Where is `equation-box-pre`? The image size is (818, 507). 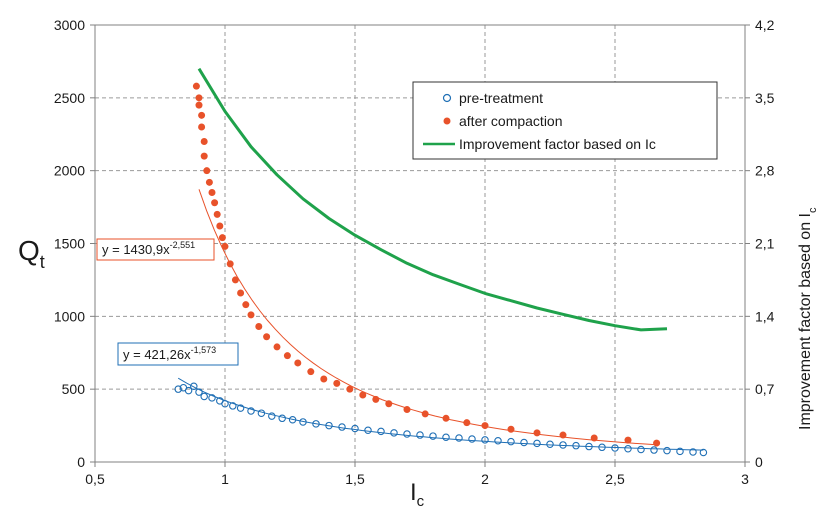 equation-box-pre is located at coordinates (178, 354).